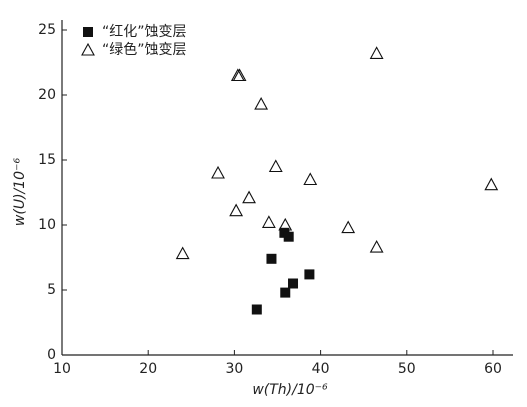 The width and height of the screenshot is (527, 407). I want to click on y-tick-label: 10, so click(47, 225).